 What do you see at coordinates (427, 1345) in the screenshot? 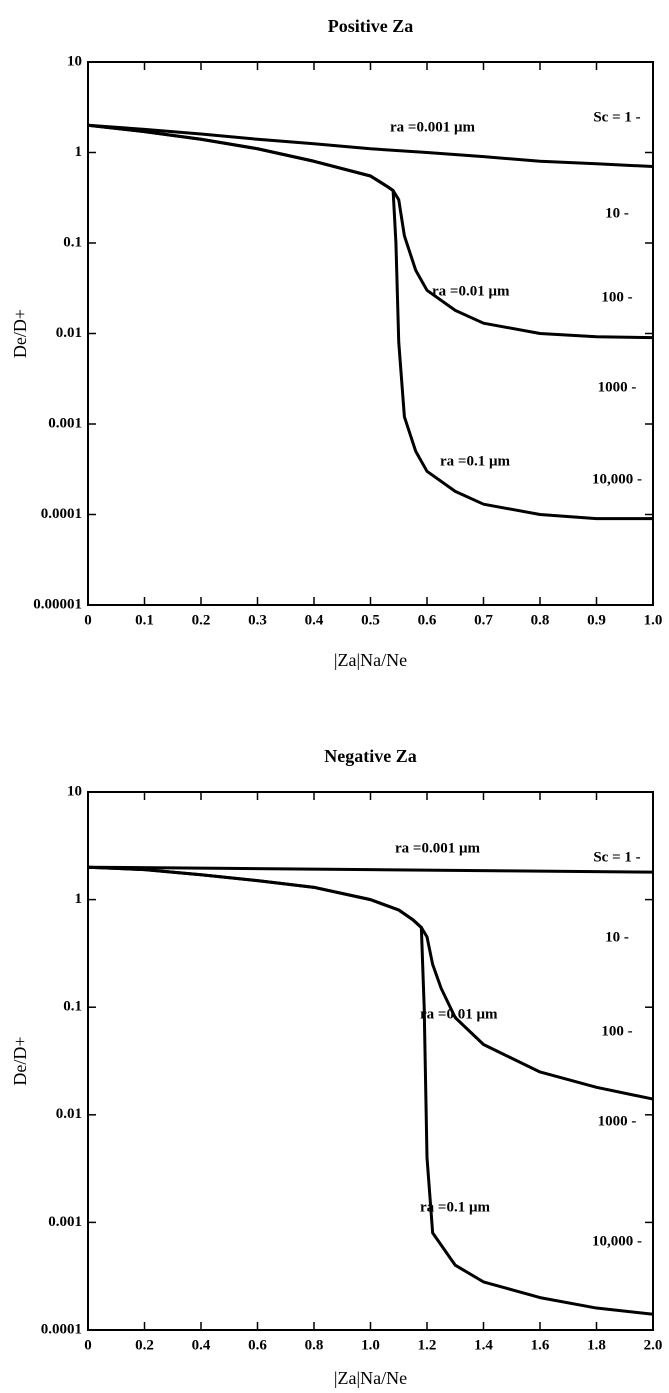
I see `x-tick-label: 1.2` at bounding box center [427, 1345].